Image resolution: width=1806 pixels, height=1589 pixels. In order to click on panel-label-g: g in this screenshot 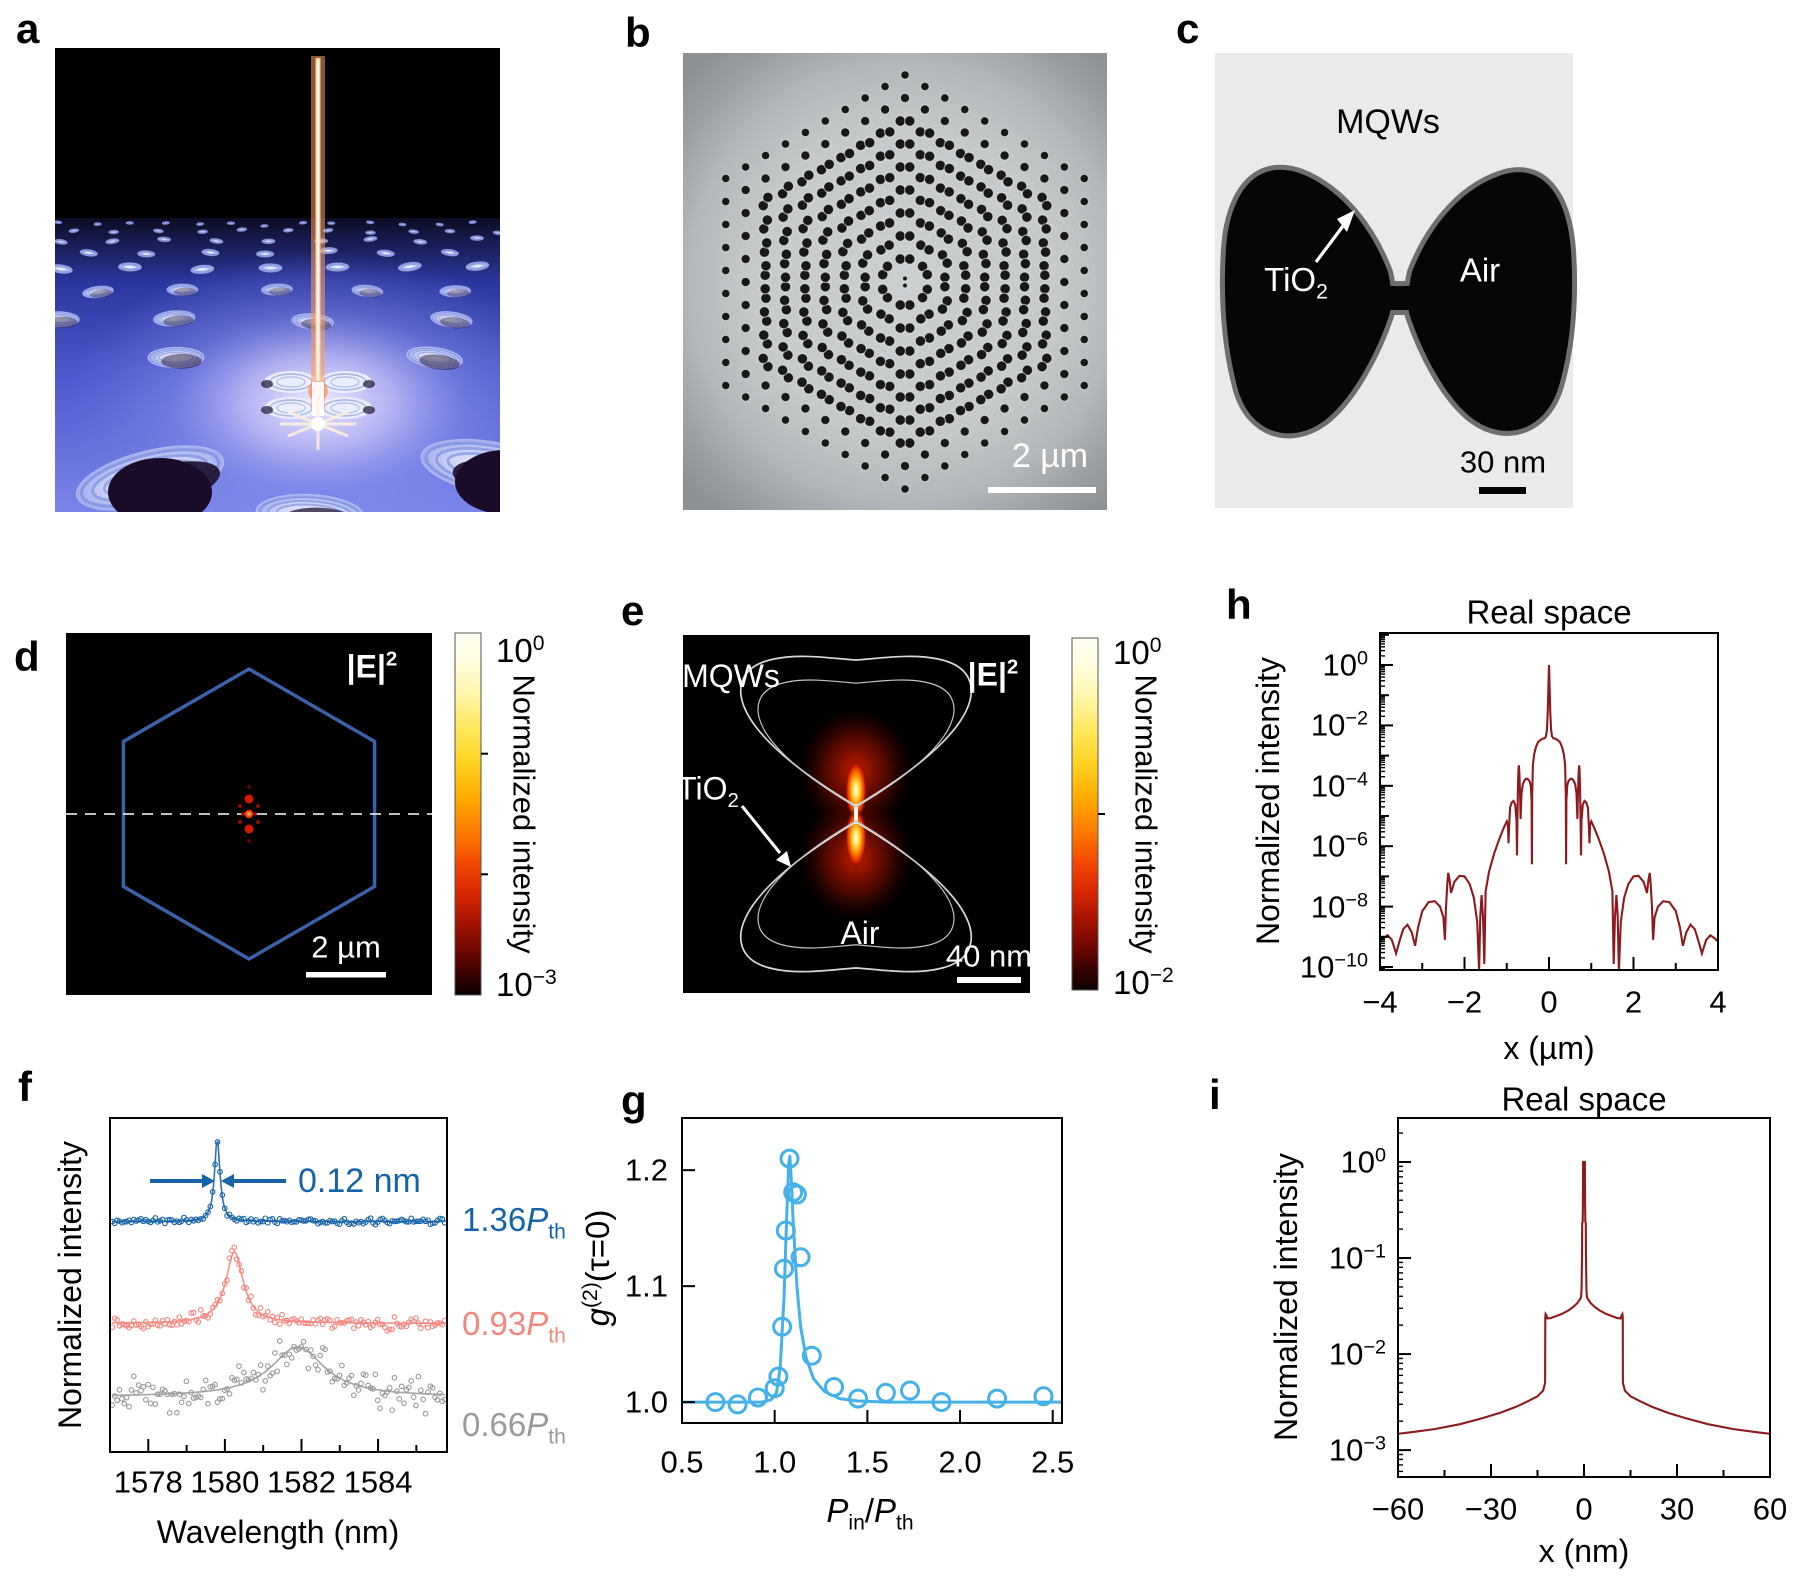, I will do `click(634, 1100)`.